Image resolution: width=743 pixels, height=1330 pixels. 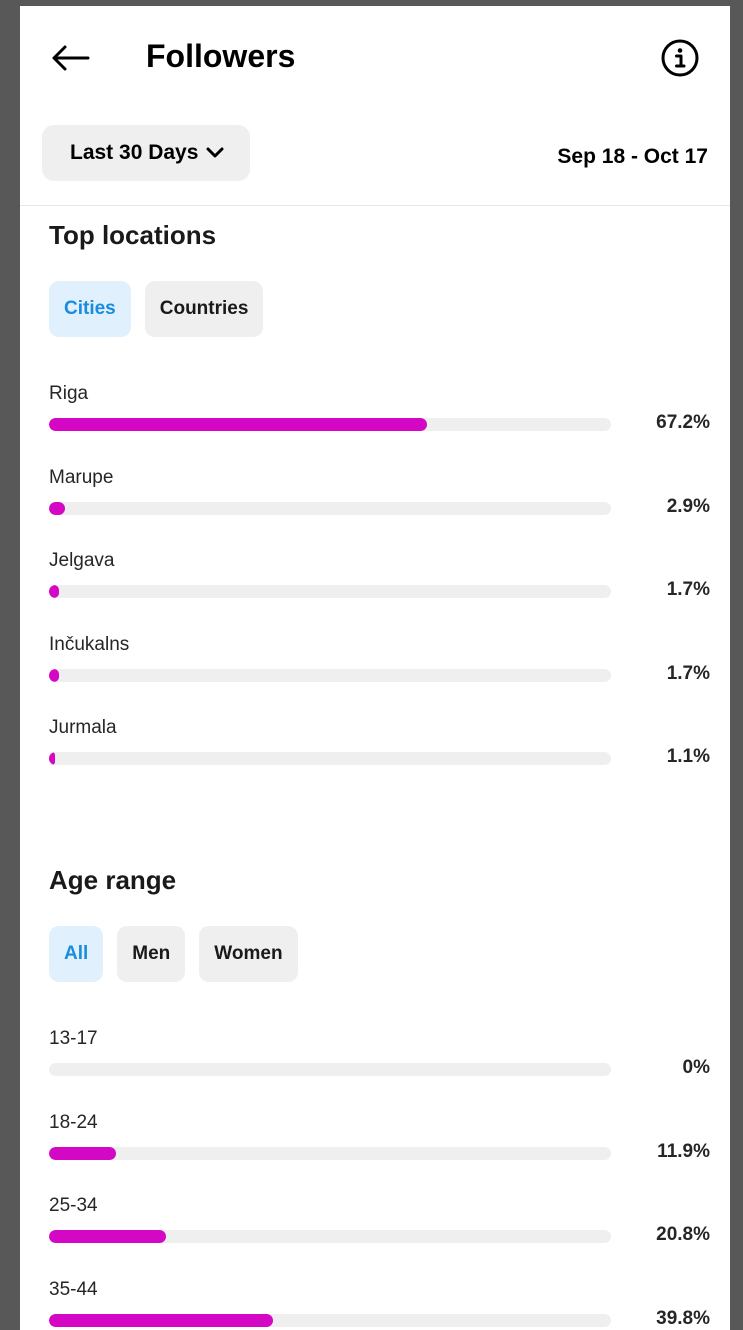 I want to click on date-range-dropdown: Last 30 Days, so click(x=146, y=153).